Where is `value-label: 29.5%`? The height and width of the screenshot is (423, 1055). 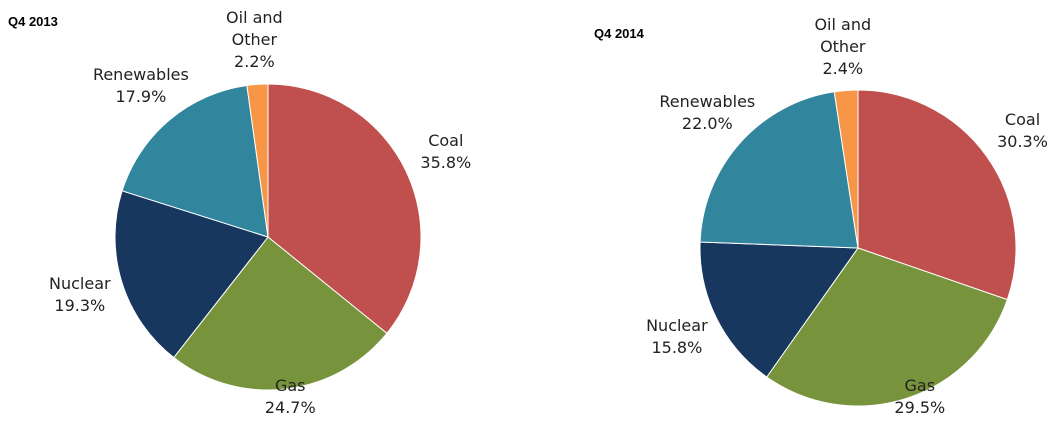 value-label: 29.5% is located at coordinates (920, 407).